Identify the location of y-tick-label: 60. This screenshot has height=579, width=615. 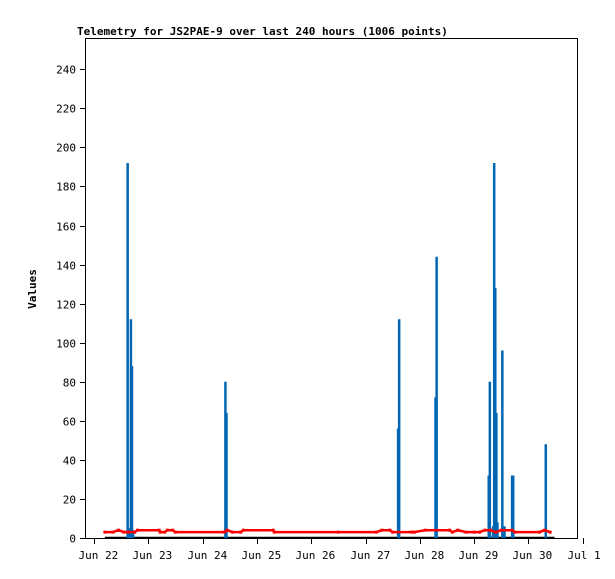
(69, 422).